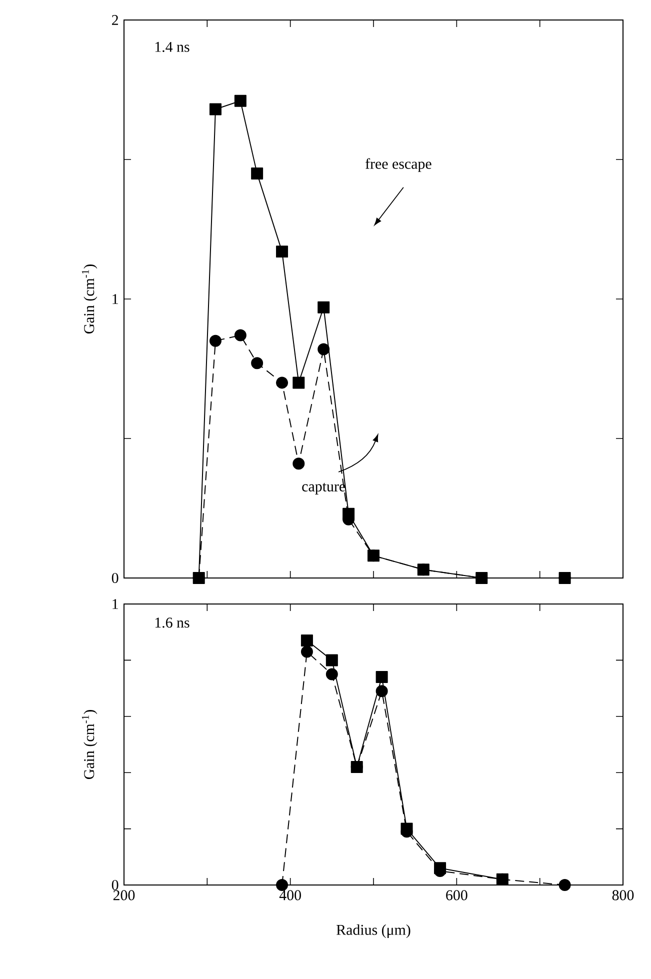 This screenshot has width=651, height=979. Describe the element at coordinates (399, 165) in the screenshot. I see `annotation: free escape` at that location.